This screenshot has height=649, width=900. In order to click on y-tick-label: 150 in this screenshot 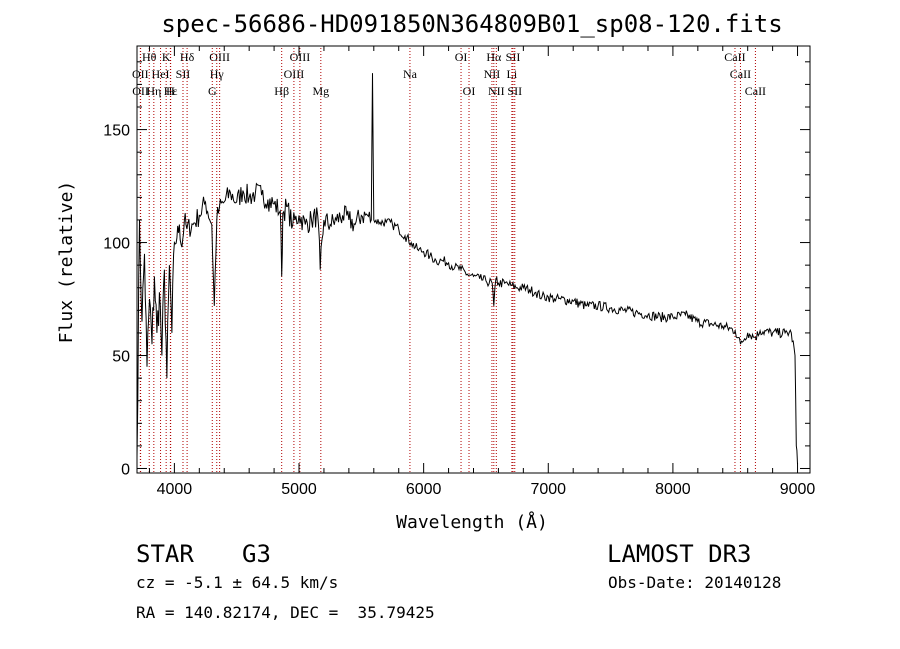, I will do `click(116, 131)`.